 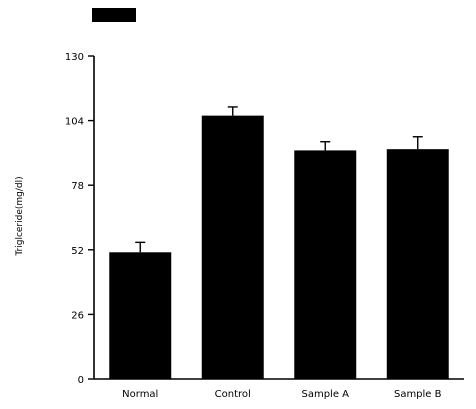 What do you see at coordinates (140, 394) in the screenshot?
I see `x-tick-label: Normal` at bounding box center [140, 394].